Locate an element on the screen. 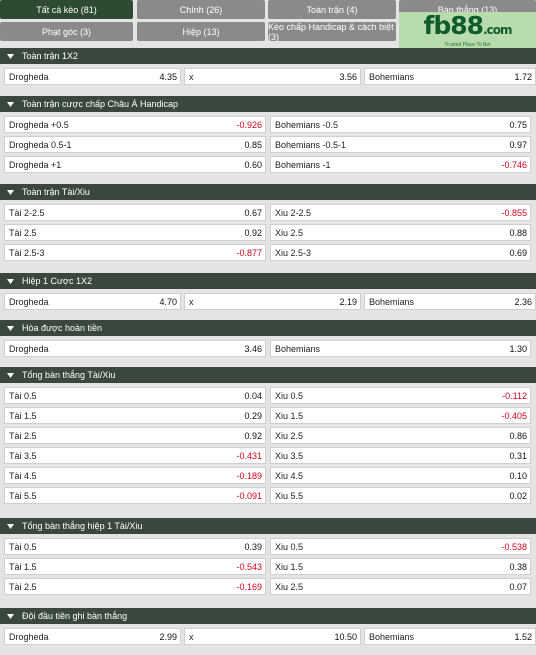 The width and height of the screenshot is (536, 655). odds-row: Drogheda +1 0.60 Bohemians -1 -0.746 is located at coordinates (268, 164).